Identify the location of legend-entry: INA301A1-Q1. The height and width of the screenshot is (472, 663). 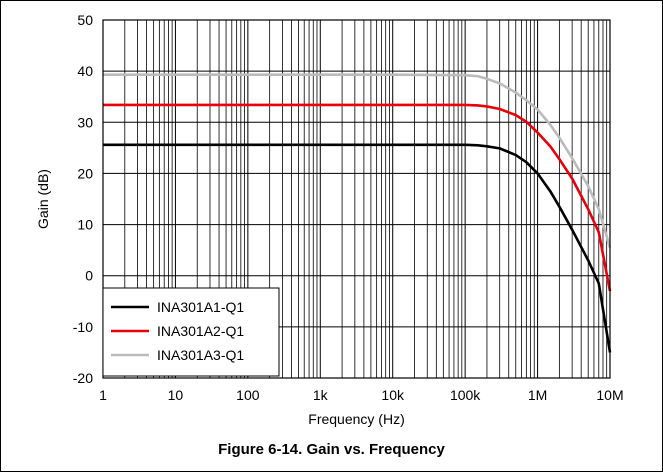
(200, 307).